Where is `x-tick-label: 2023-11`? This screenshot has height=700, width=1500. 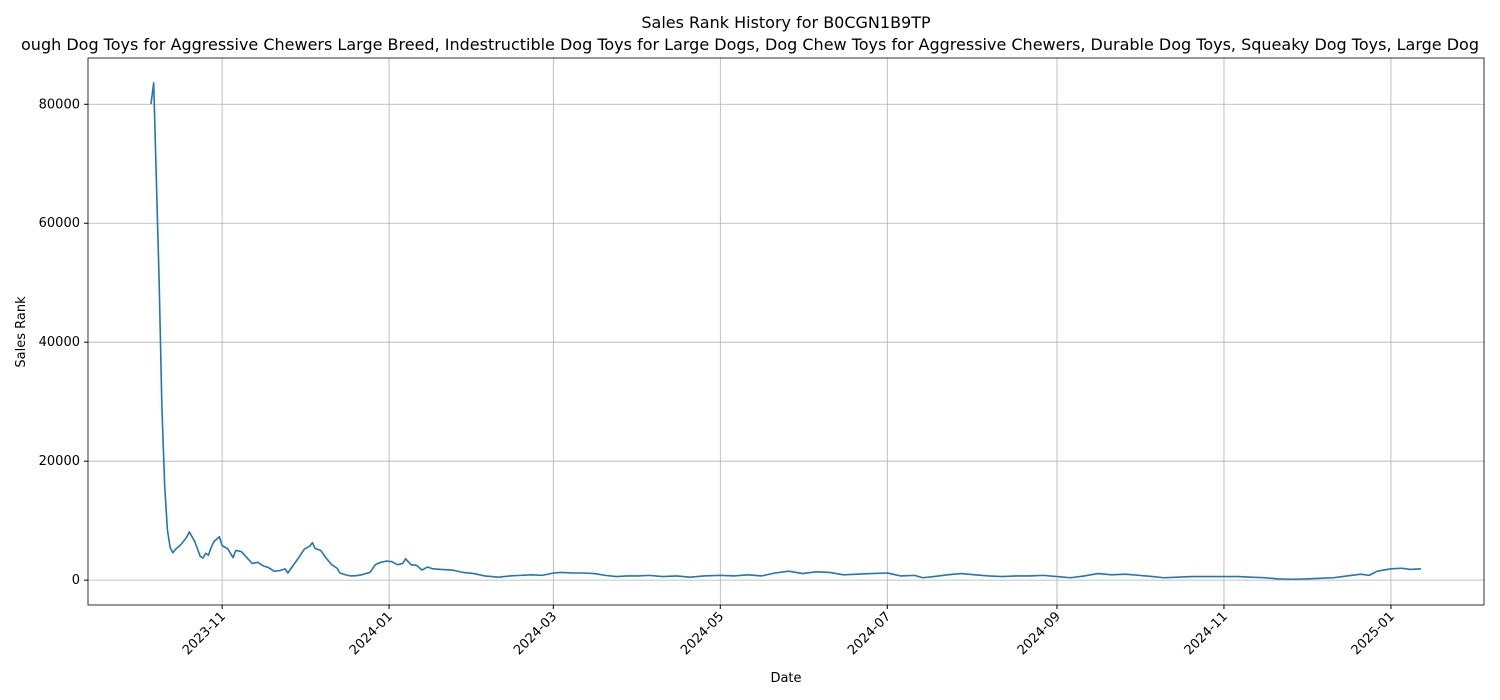
x-tick-label: 2023-11 is located at coordinates (204, 633).